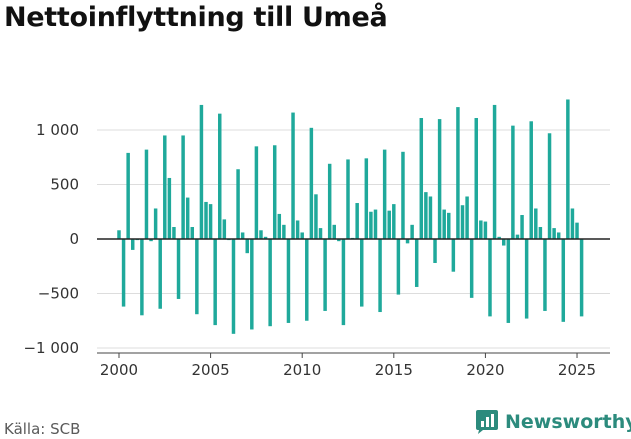  I want to click on y-axis-tick-labels: 1 000 500 0 −500 −1 000, so click(51, 239).